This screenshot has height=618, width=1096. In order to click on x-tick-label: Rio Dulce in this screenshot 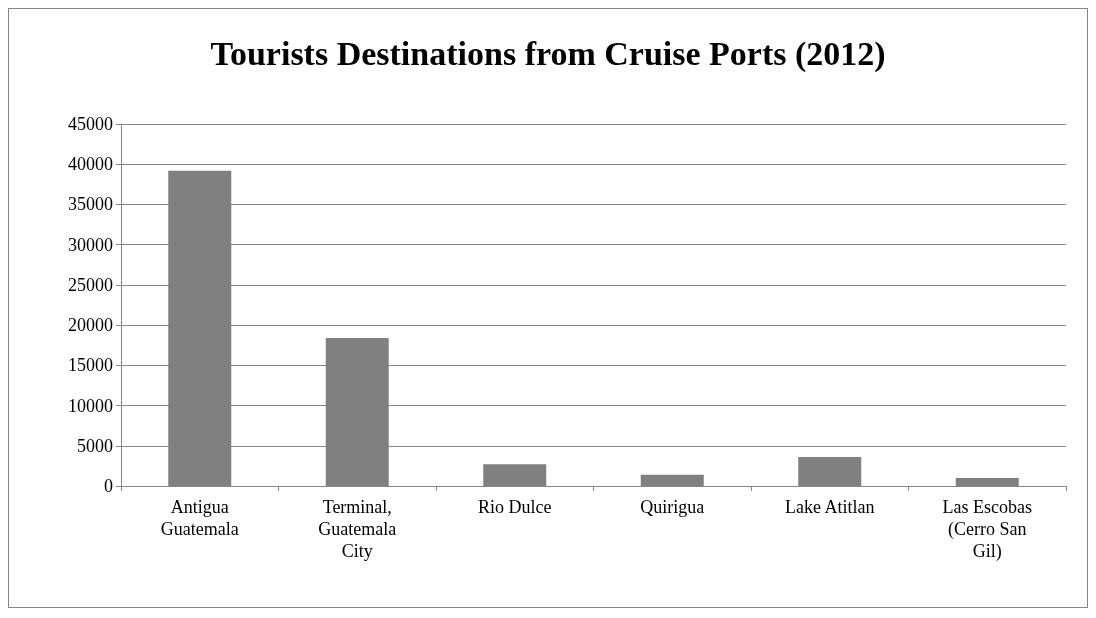, I will do `click(515, 507)`.